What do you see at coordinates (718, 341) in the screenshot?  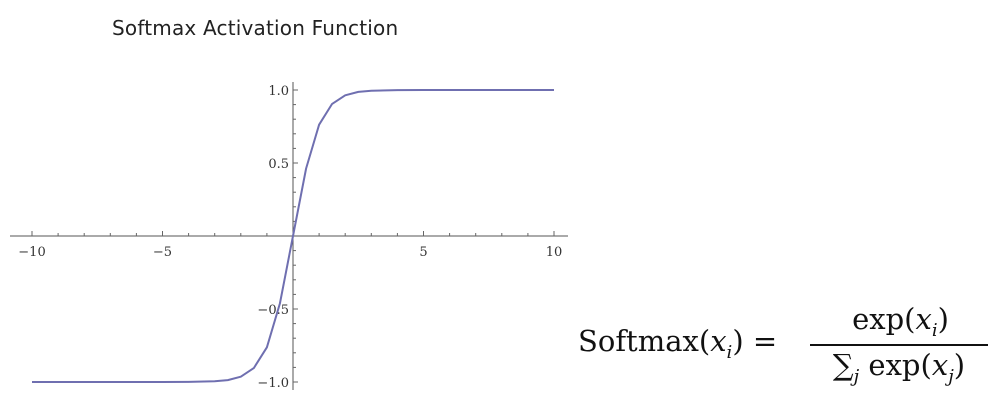 I see `formula-lhs-arg: x` at bounding box center [718, 341].